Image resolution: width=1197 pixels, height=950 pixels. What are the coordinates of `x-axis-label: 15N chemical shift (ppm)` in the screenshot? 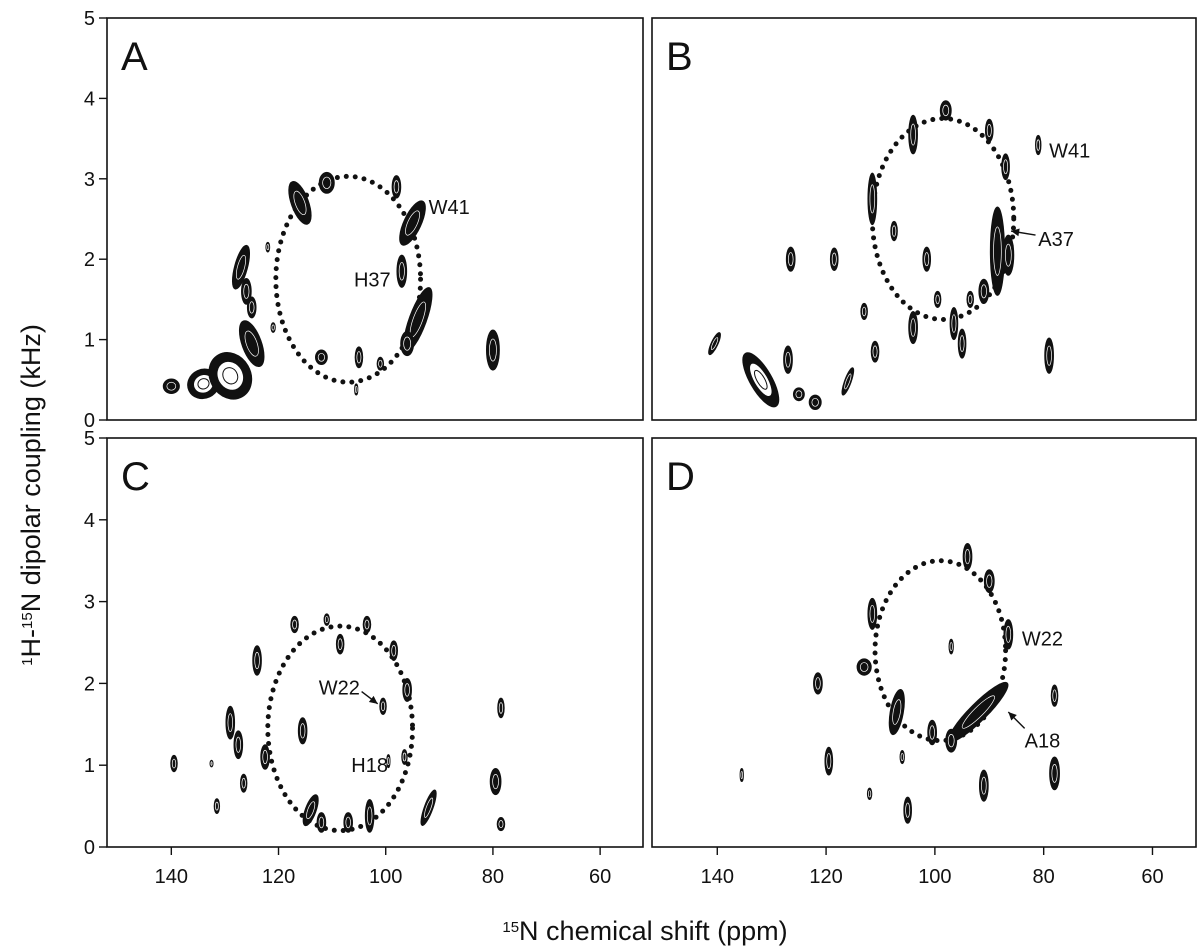 It's located at (644, 931).